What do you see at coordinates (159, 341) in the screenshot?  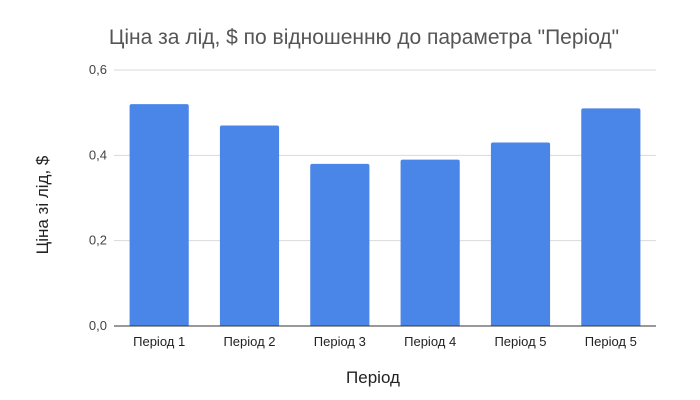 I see `x-tick-label: Період 1` at bounding box center [159, 341].